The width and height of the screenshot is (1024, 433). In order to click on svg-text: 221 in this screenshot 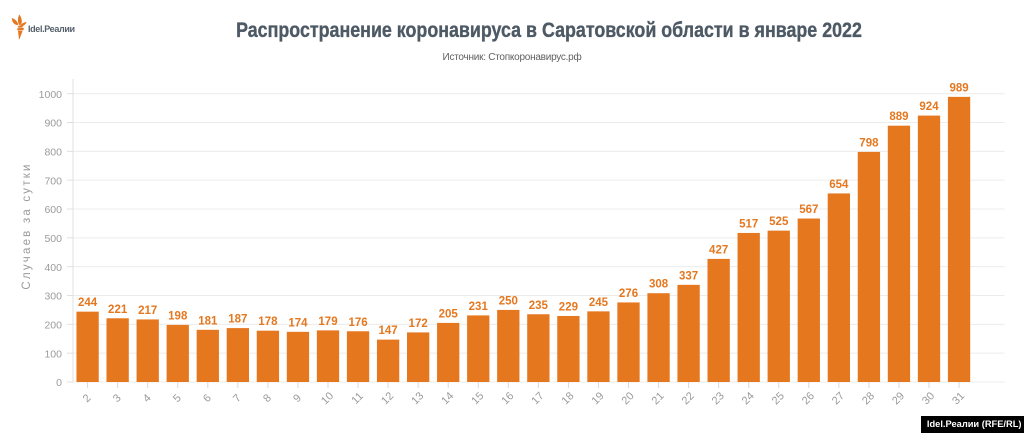, I will do `click(118, 310)`.